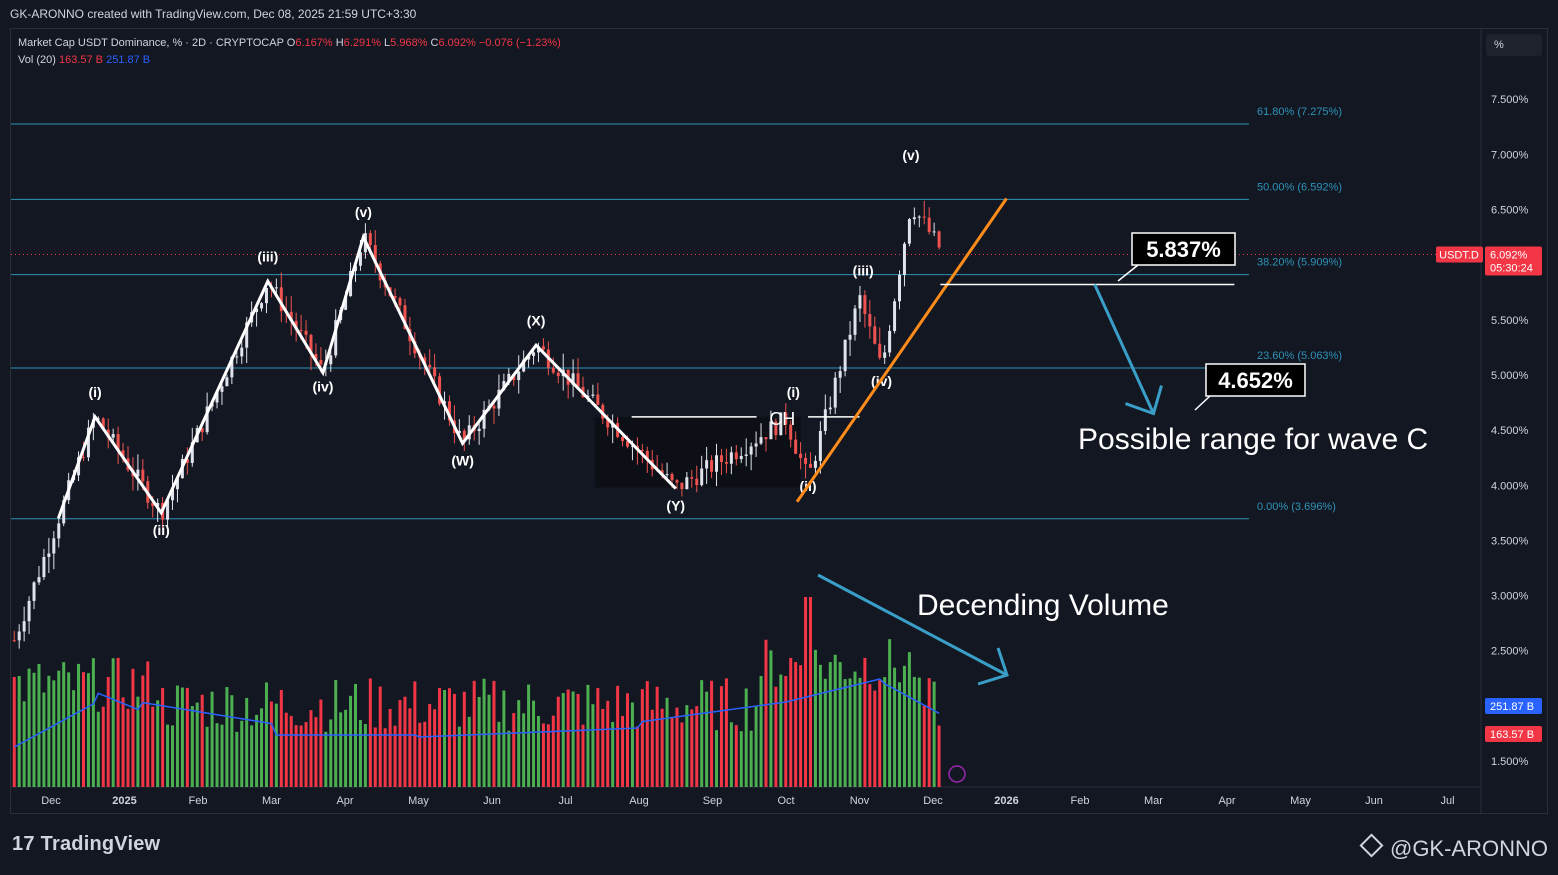  Describe the element at coordinates (86, 844) in the screenshot. I see `tradingview-logo: 17 TradingView` at that location.